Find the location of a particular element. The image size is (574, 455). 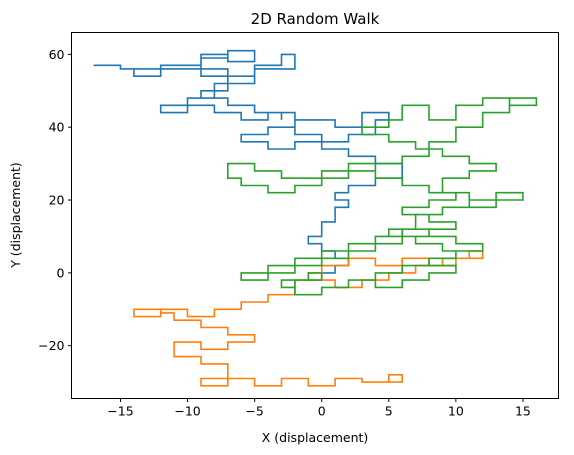

y-axis-ticks: −20 0 20 40 60 is located at coordinates (55, 200).